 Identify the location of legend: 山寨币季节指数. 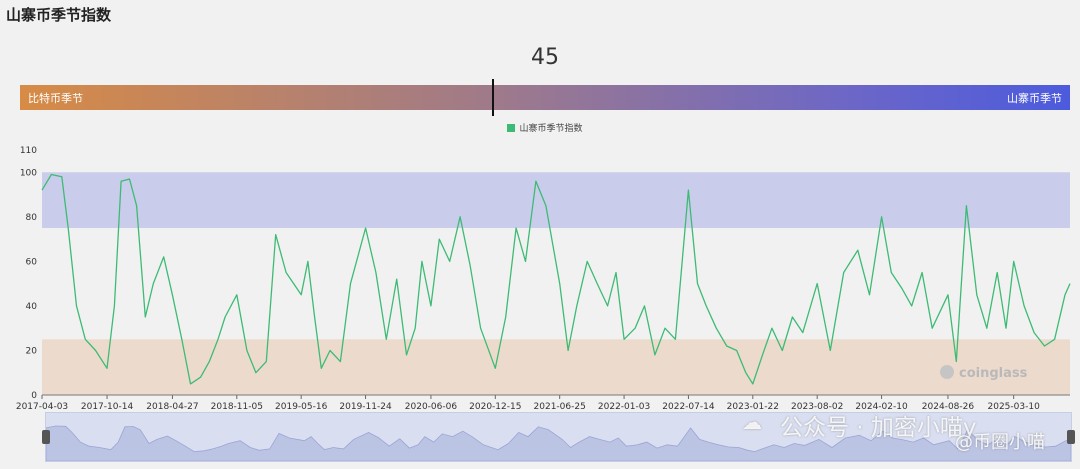
(540, 127).